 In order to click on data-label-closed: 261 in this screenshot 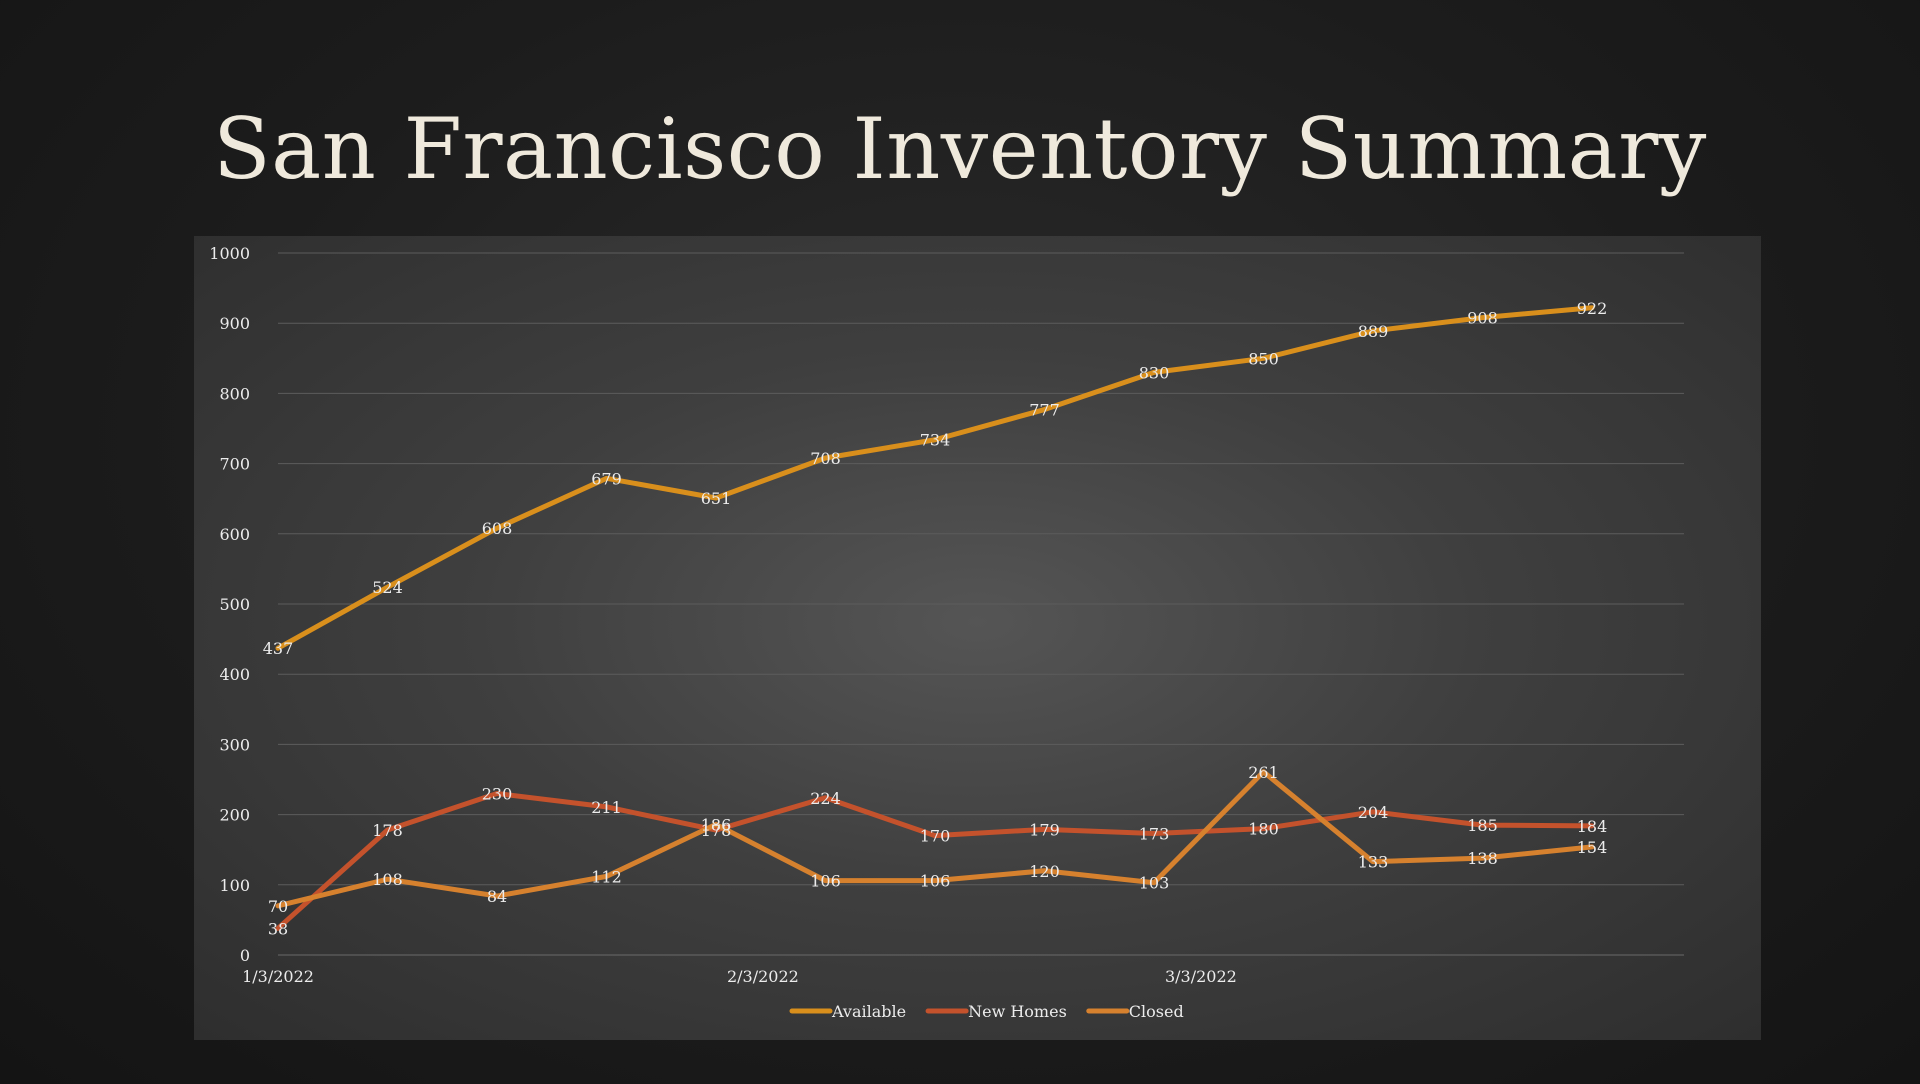, I will do `click(1263, 772)`.